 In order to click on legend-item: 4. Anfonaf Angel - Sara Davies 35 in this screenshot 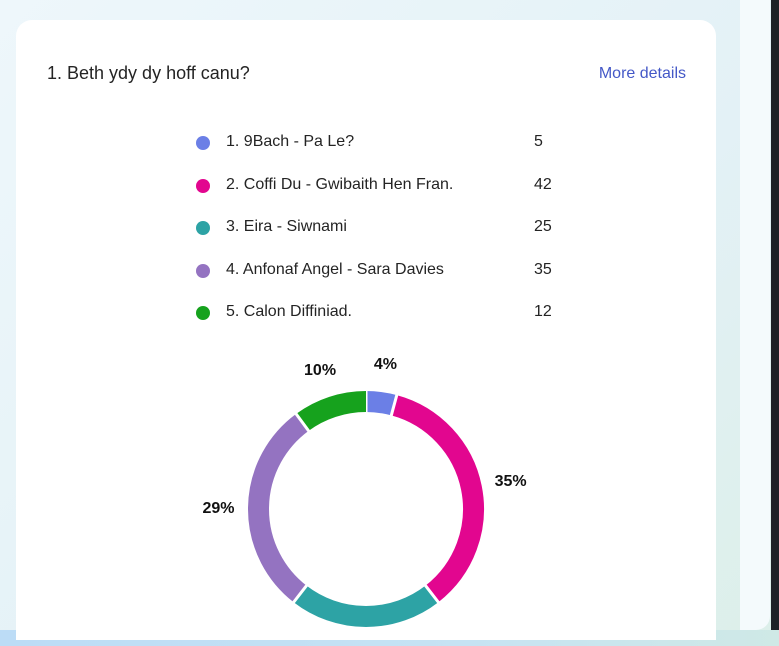, I will do `click(386, 279)`.